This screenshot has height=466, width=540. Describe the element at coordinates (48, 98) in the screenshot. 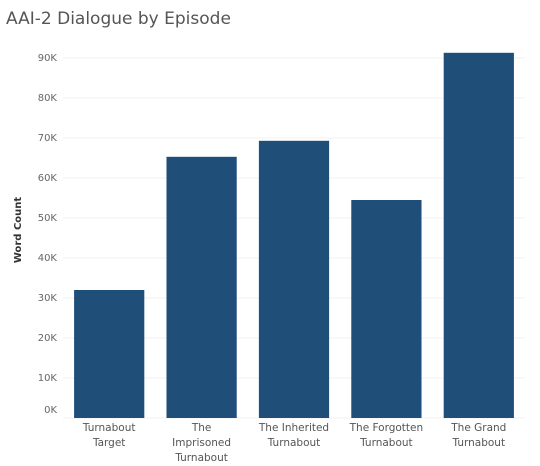

I see `y-tick-label: 80K` at that location.